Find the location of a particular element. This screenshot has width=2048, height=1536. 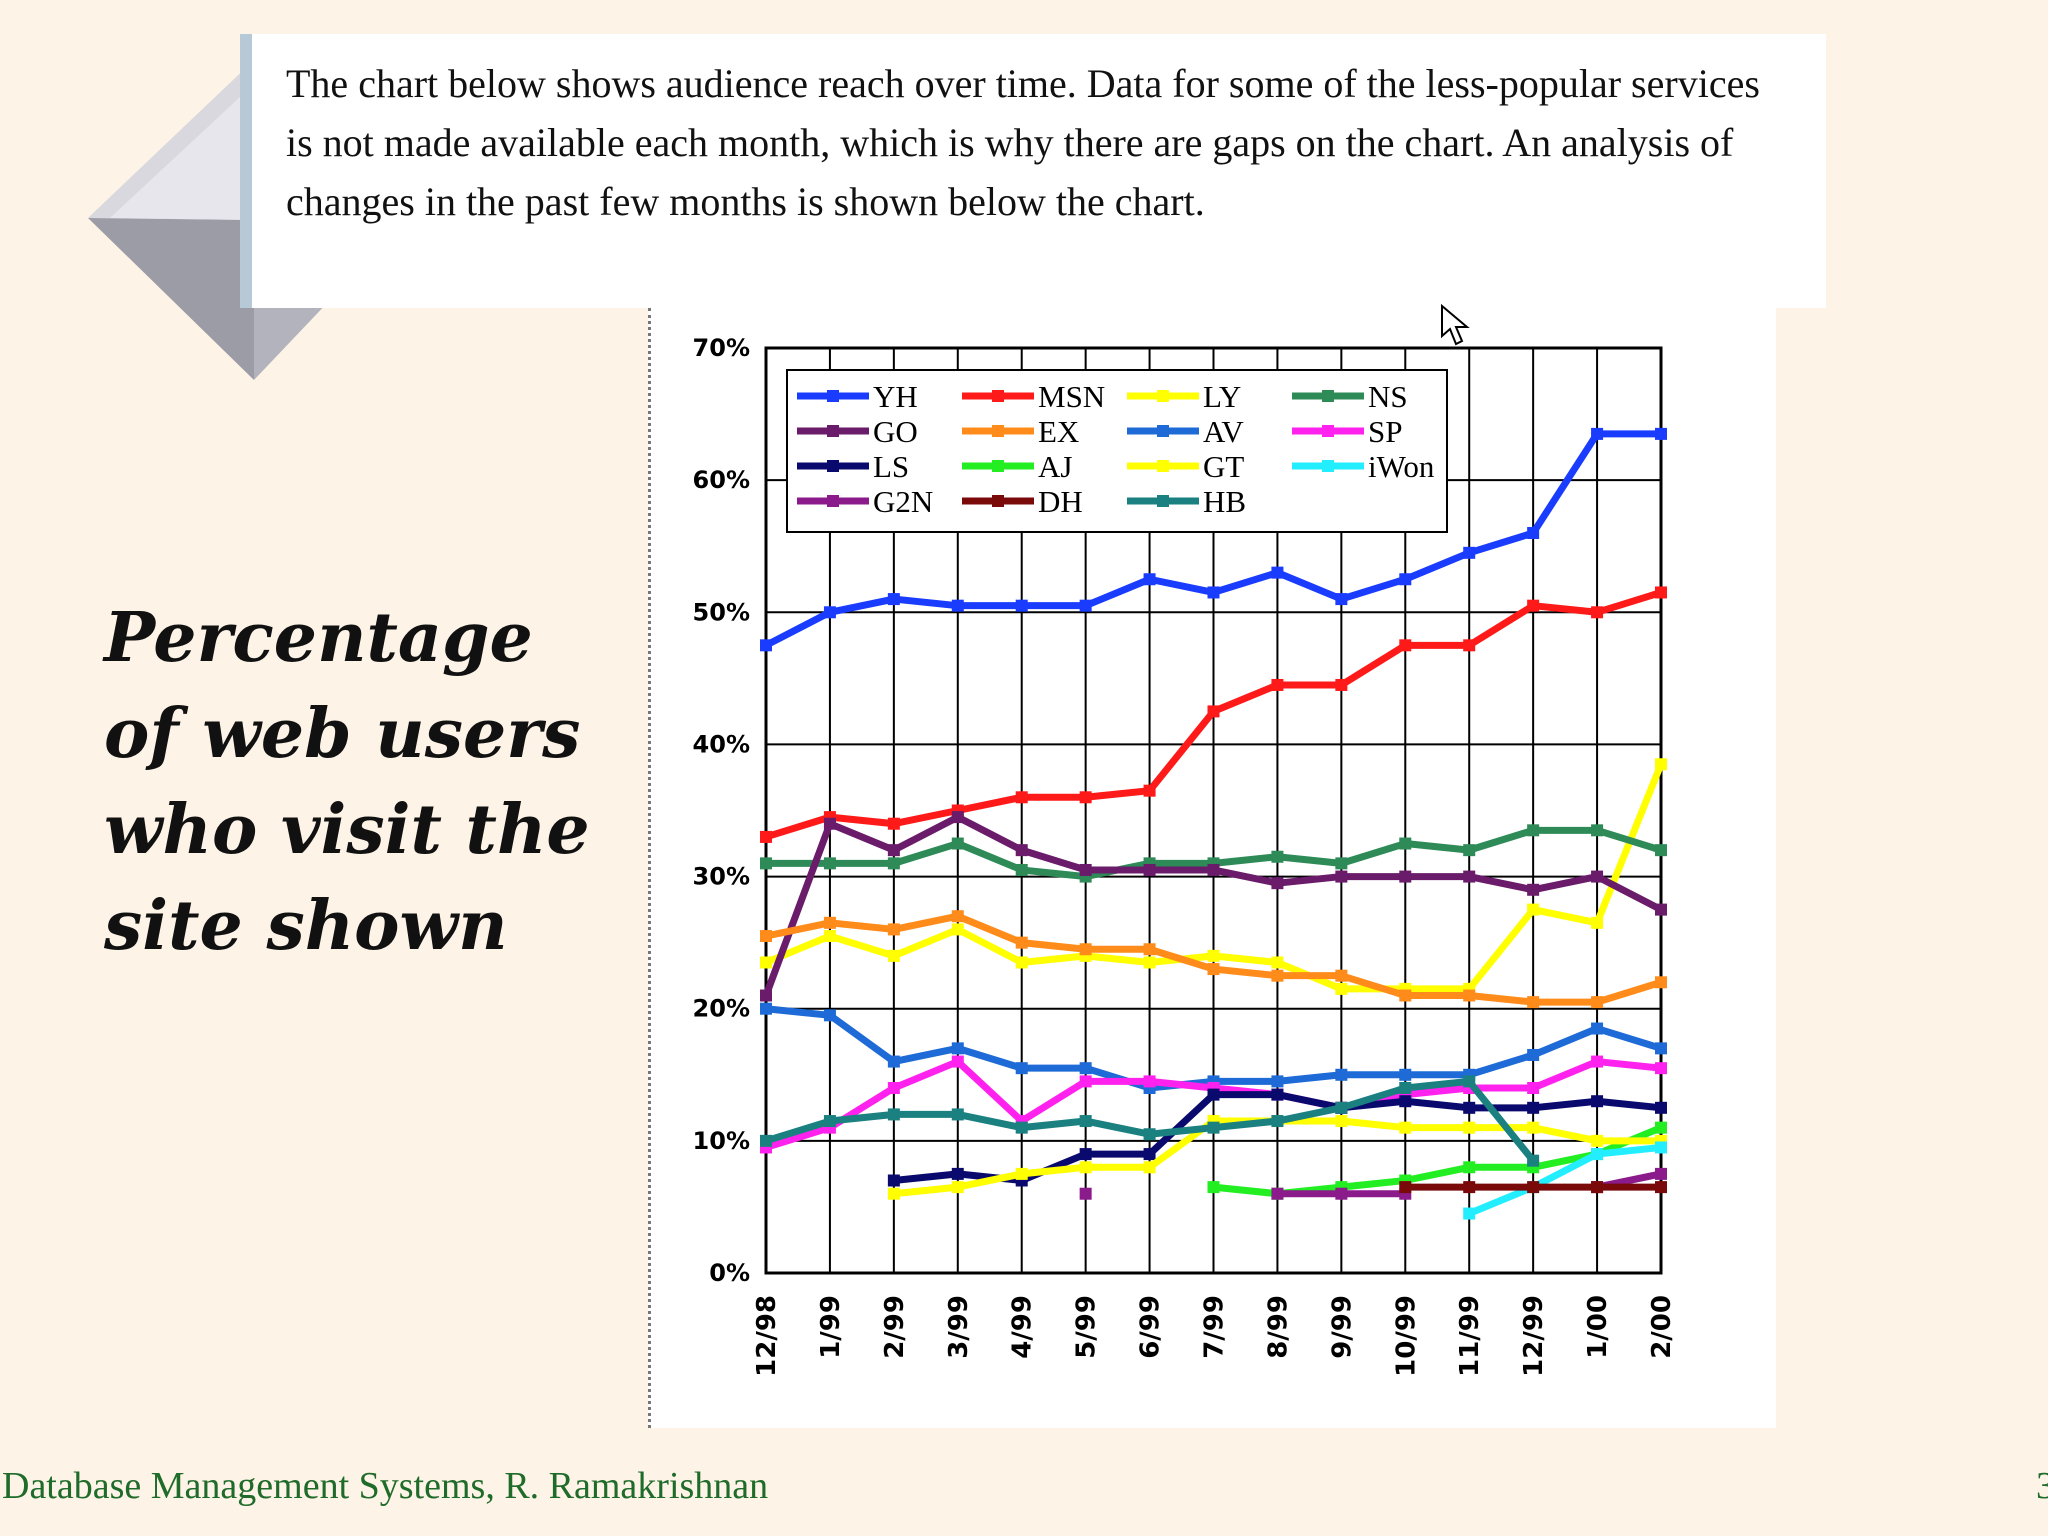

legend-entry-ls: LS is located at coordinates (853, 466).